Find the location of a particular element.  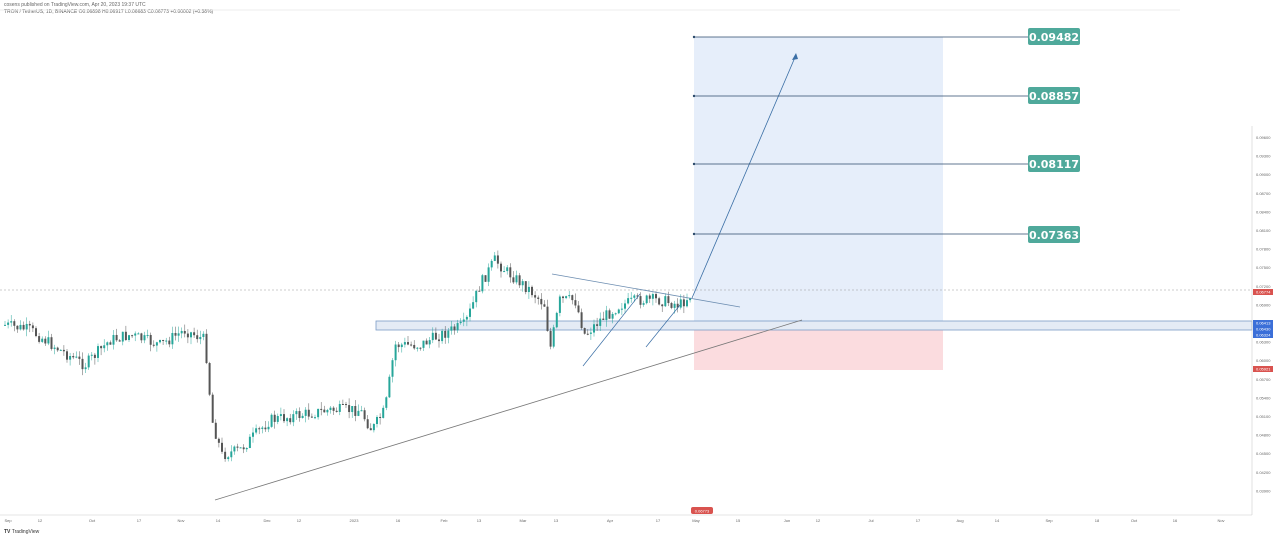

time-tick: Nov is located at coordinates (1220, 520).